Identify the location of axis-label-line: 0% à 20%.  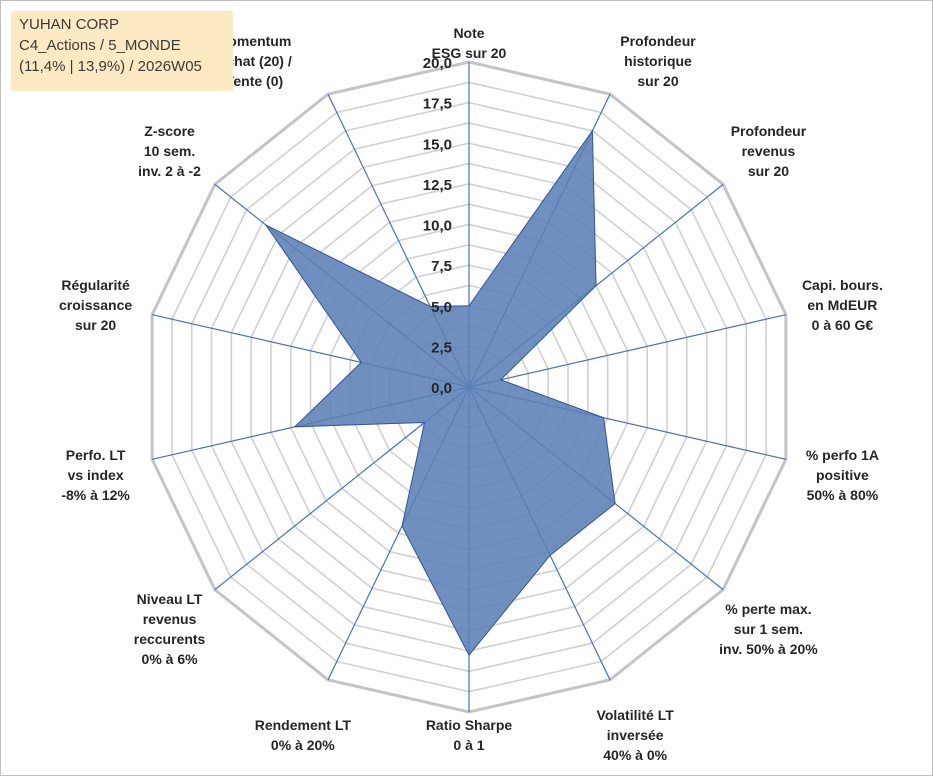
(303, 745).